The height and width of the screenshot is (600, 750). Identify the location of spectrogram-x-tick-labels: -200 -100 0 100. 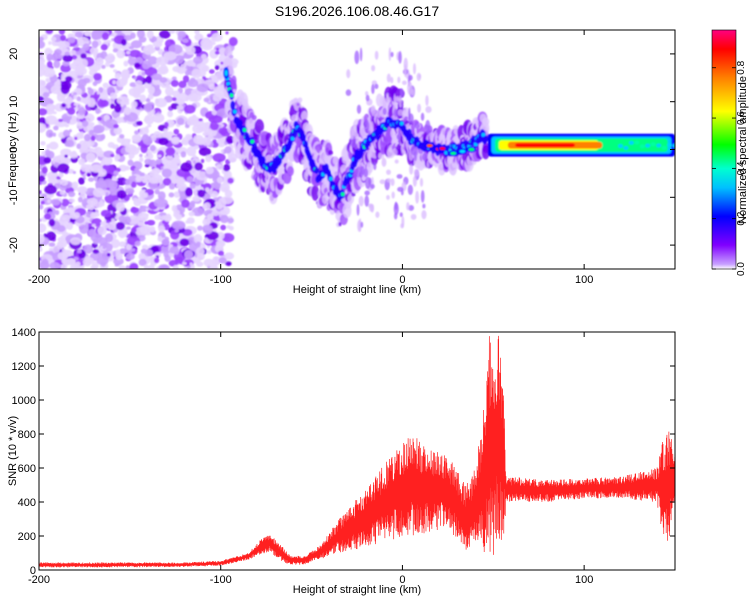
(310, 280).